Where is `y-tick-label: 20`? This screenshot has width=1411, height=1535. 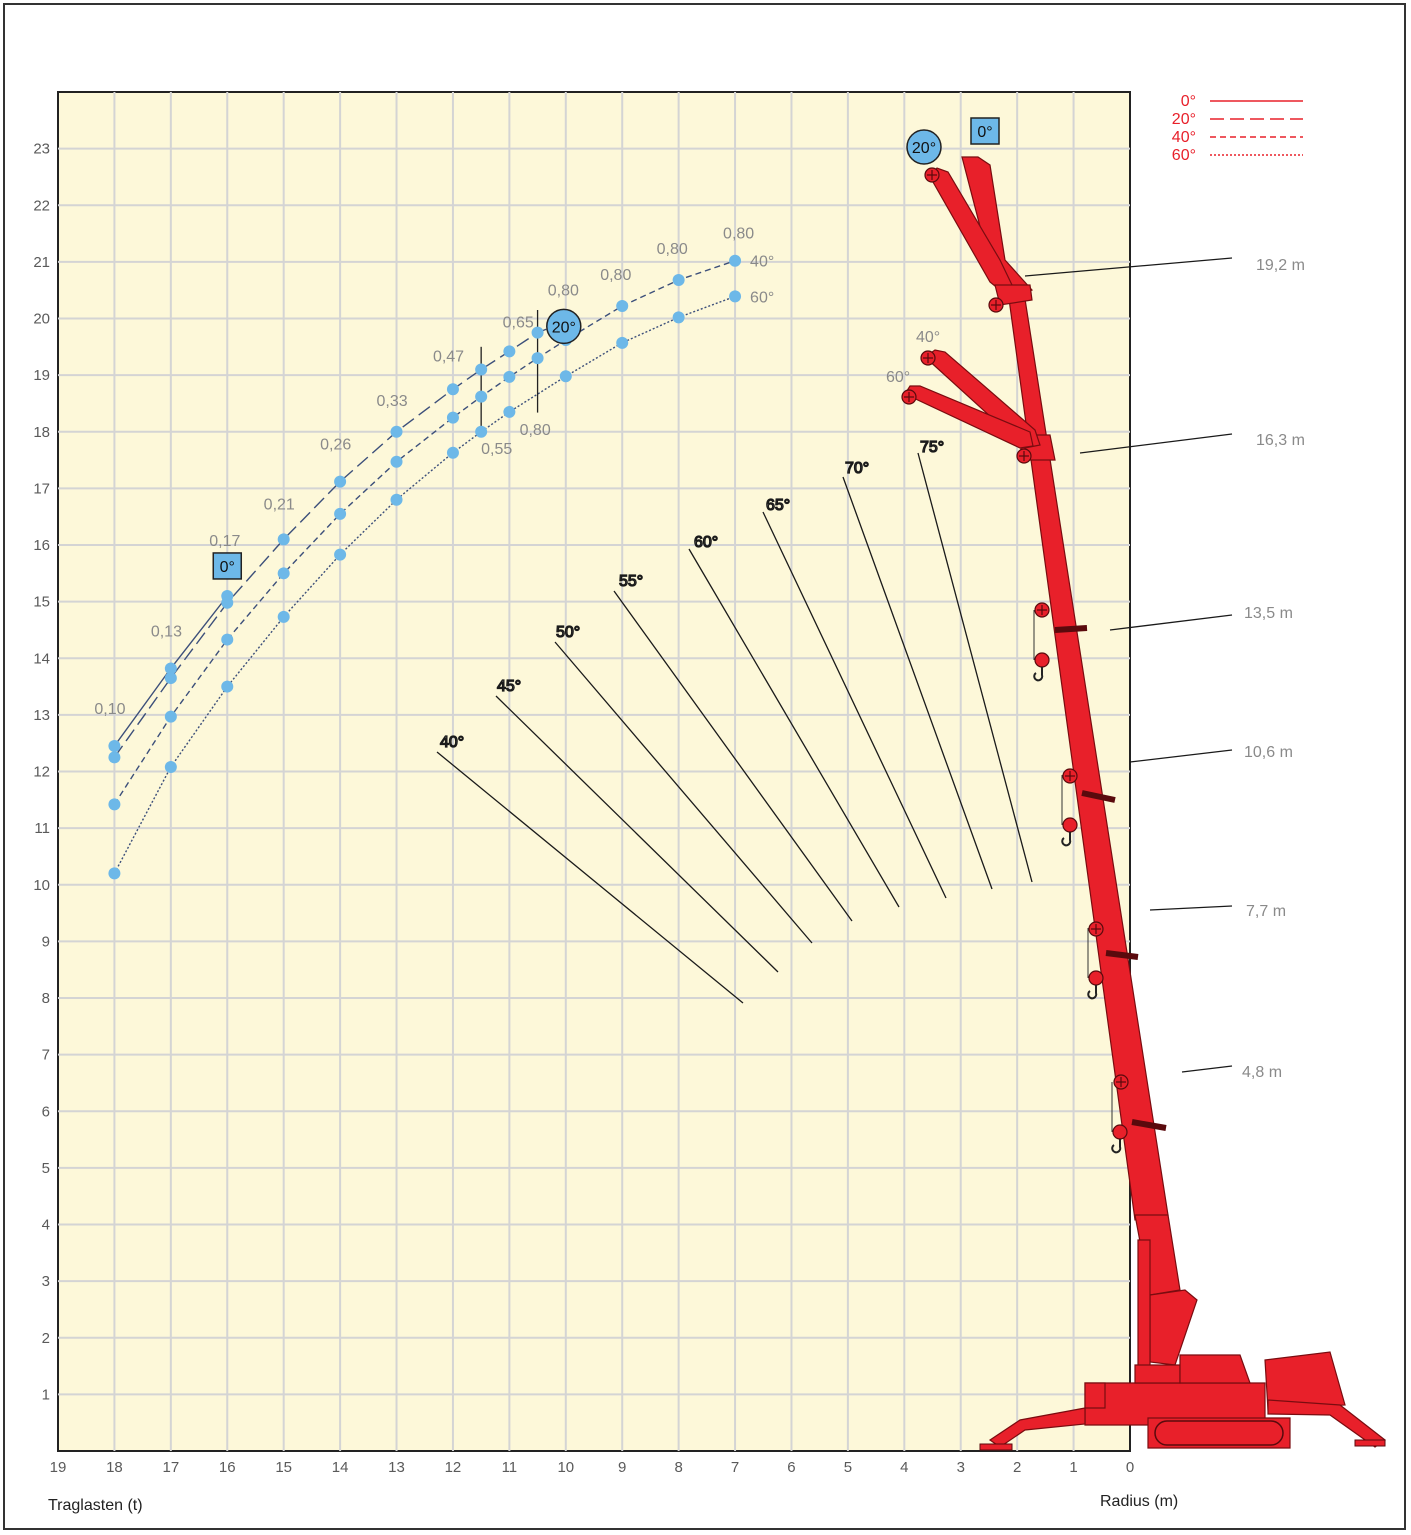
y-tick-label: 20 is located at coordinates (41, 319).